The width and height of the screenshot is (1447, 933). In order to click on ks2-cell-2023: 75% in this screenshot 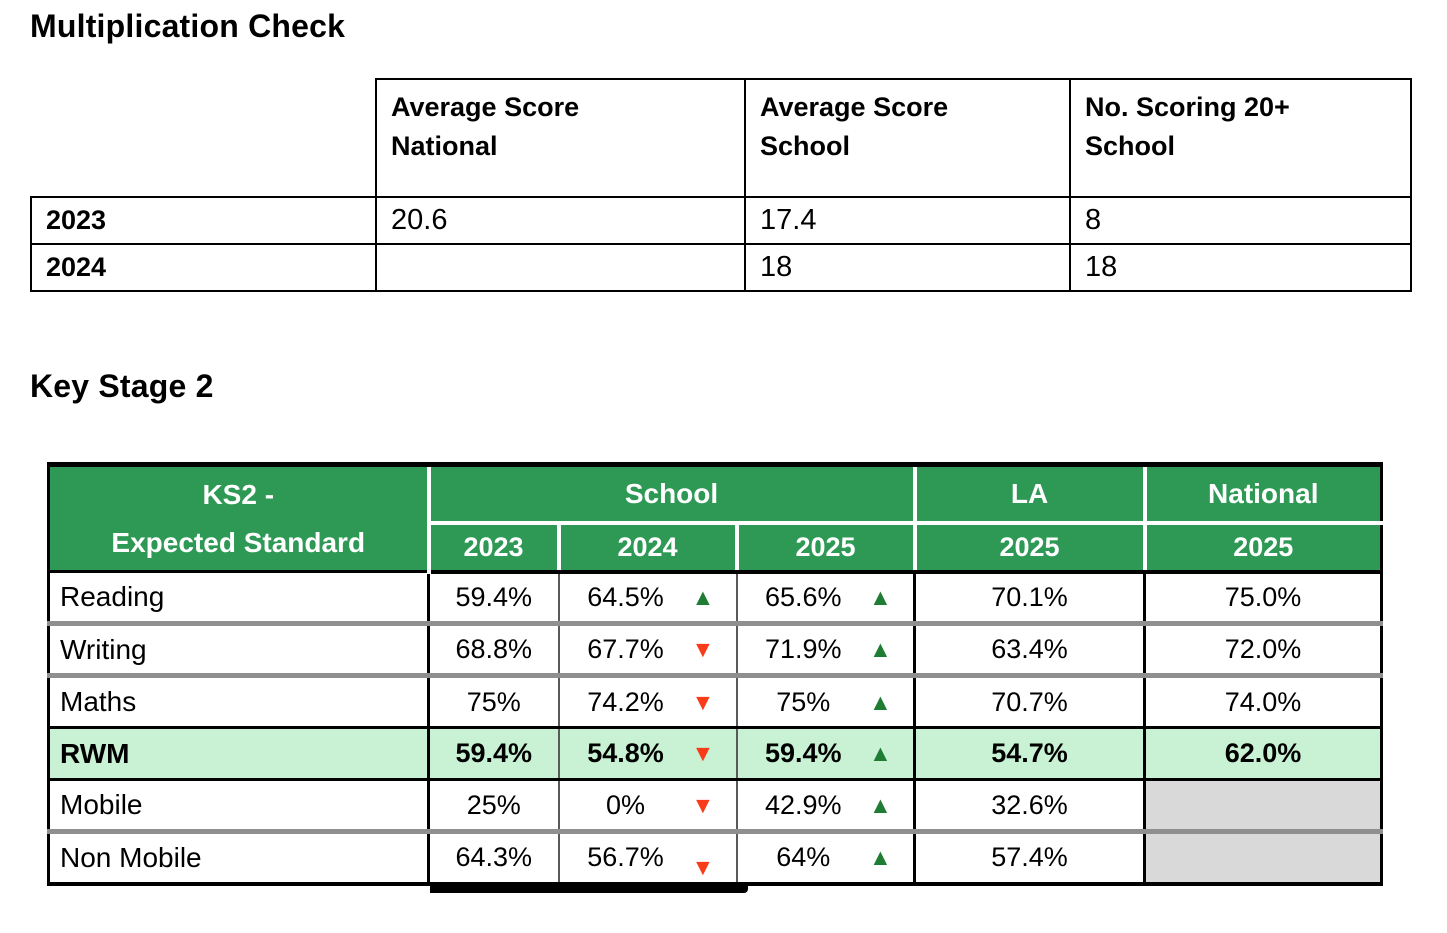, I will do `click(494, 700)`.